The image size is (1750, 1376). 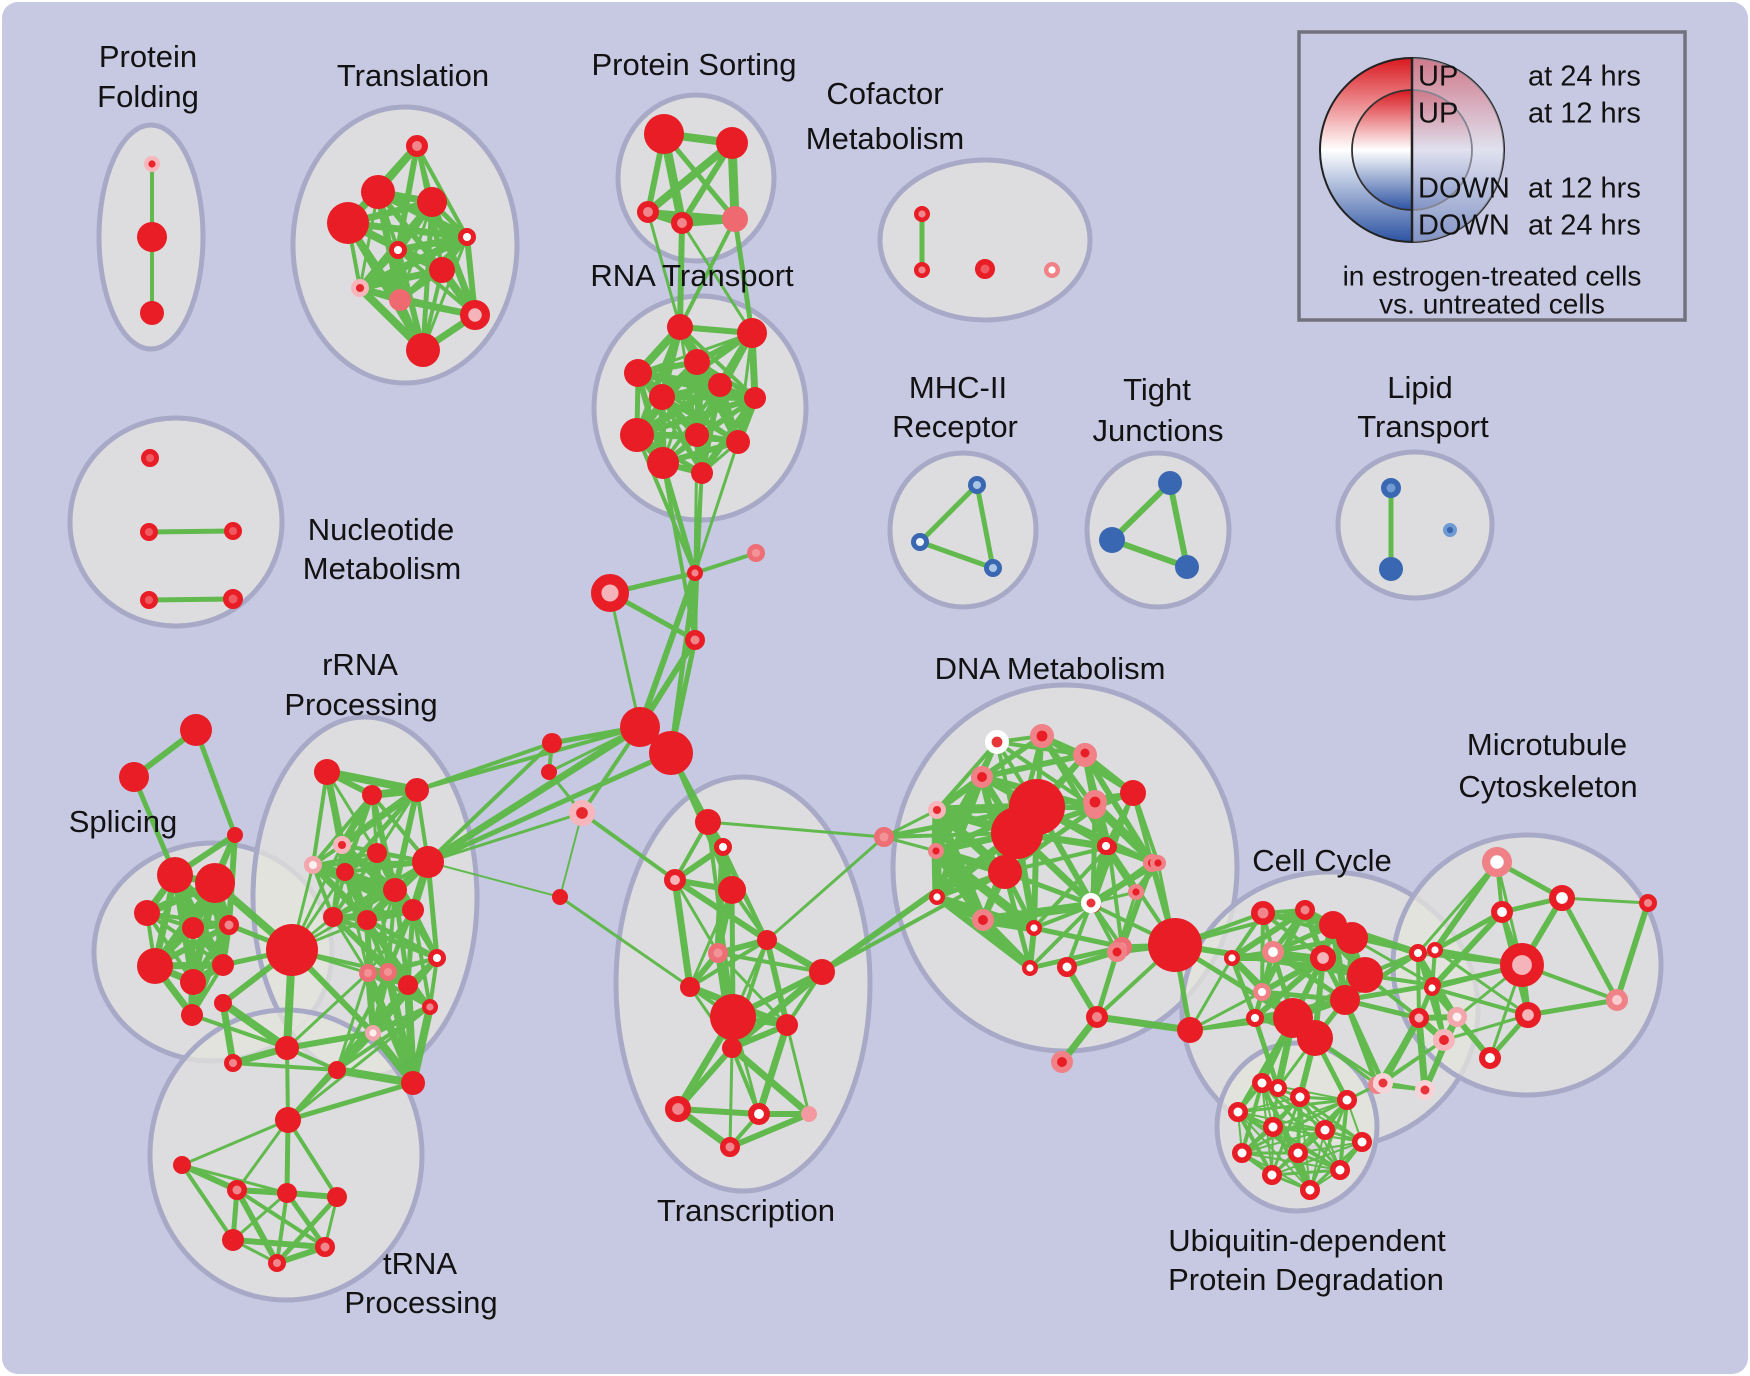 What do you see at coordinates (400, 300) in the screenshot?
I see `node-t8` at bounding box center [400, 300].